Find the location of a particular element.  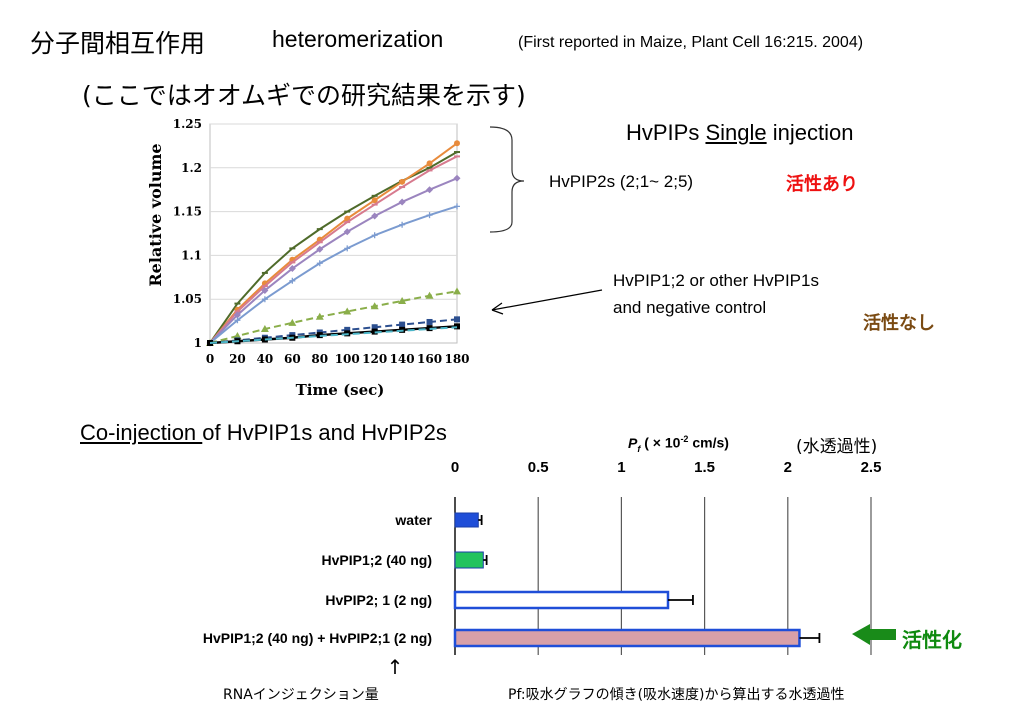

bar-chart-x-tick-label: 2.5 is located at coordinates (871, 467).